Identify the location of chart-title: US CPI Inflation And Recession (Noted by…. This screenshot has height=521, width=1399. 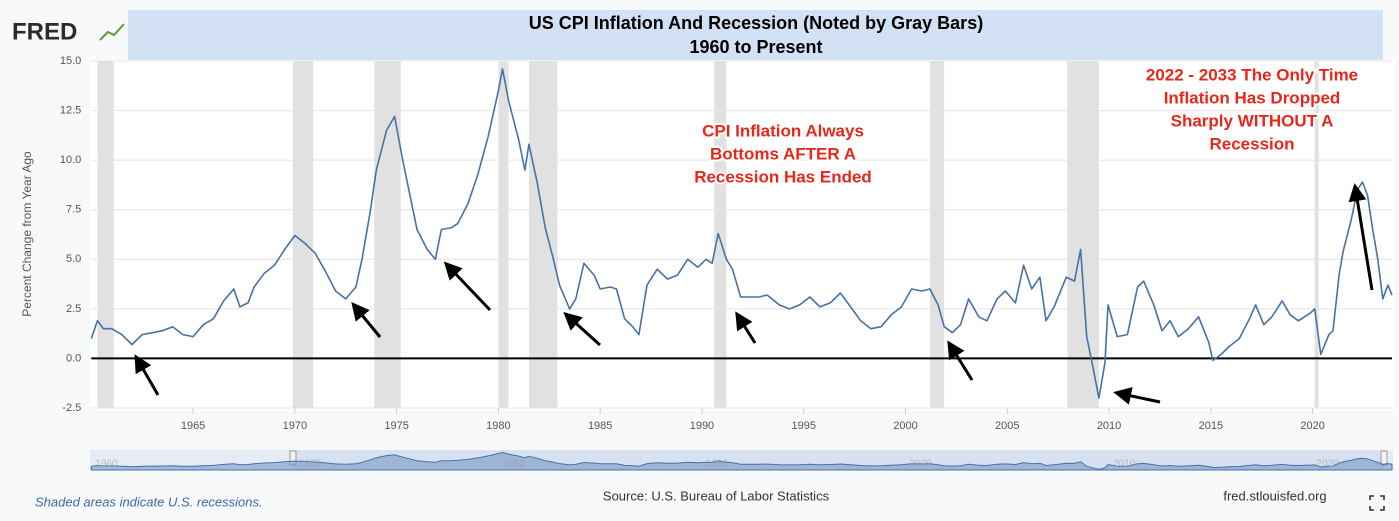
(756, 23).